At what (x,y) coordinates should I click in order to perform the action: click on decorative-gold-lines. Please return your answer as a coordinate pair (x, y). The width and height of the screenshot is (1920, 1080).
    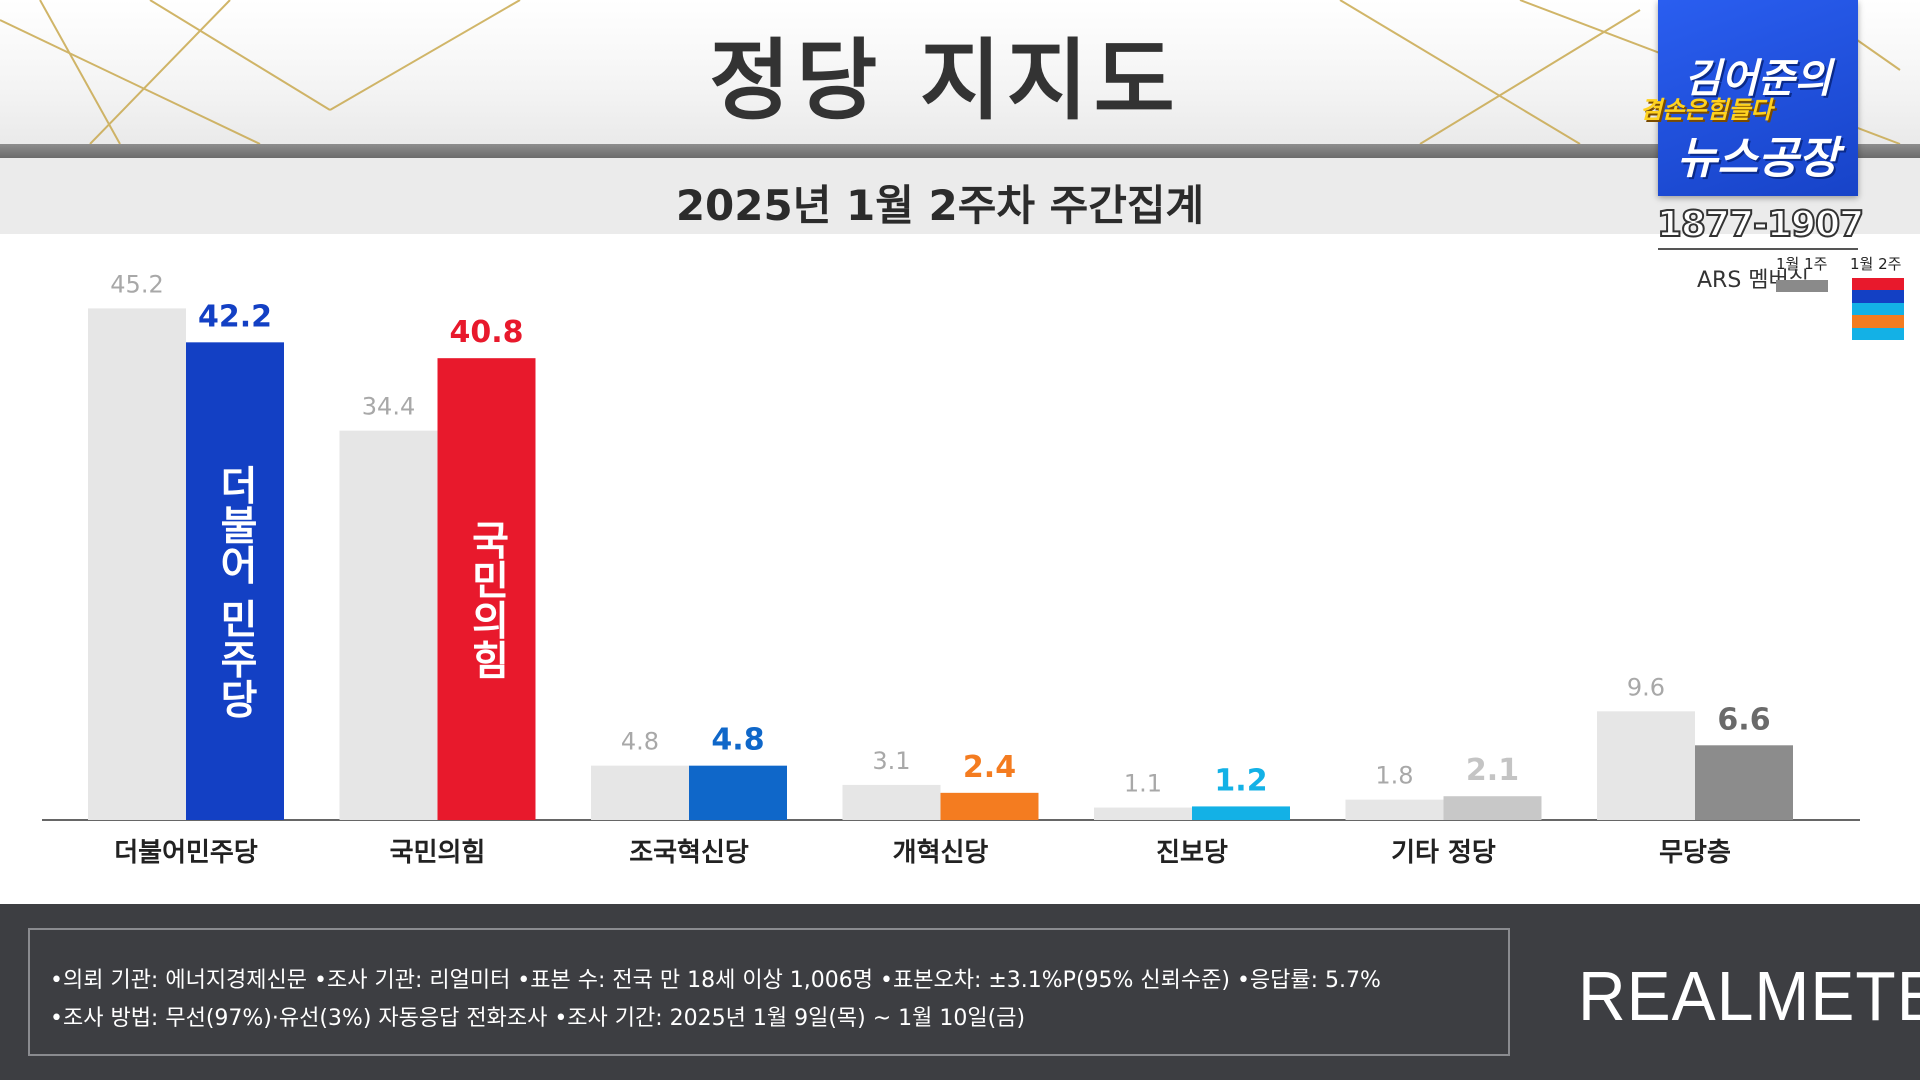
    Looking at the image, I should click on (950, 72).